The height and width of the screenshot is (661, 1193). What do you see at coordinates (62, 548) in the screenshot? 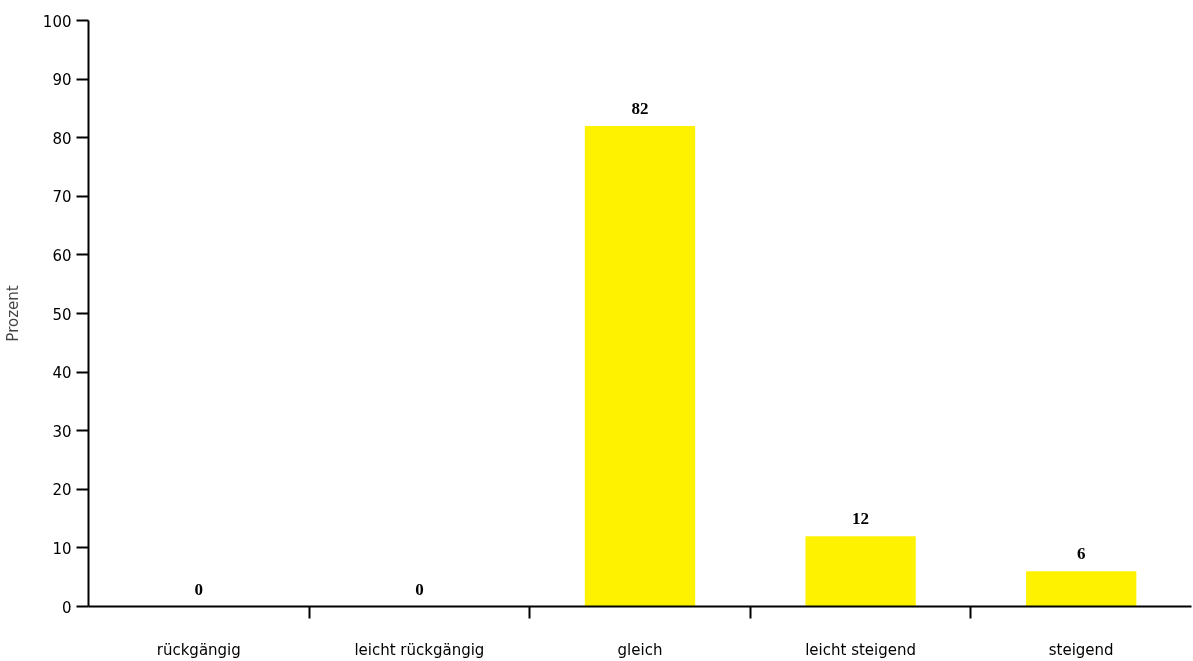
I see `y-tick-label: 10` at bounding box center [62, 548].